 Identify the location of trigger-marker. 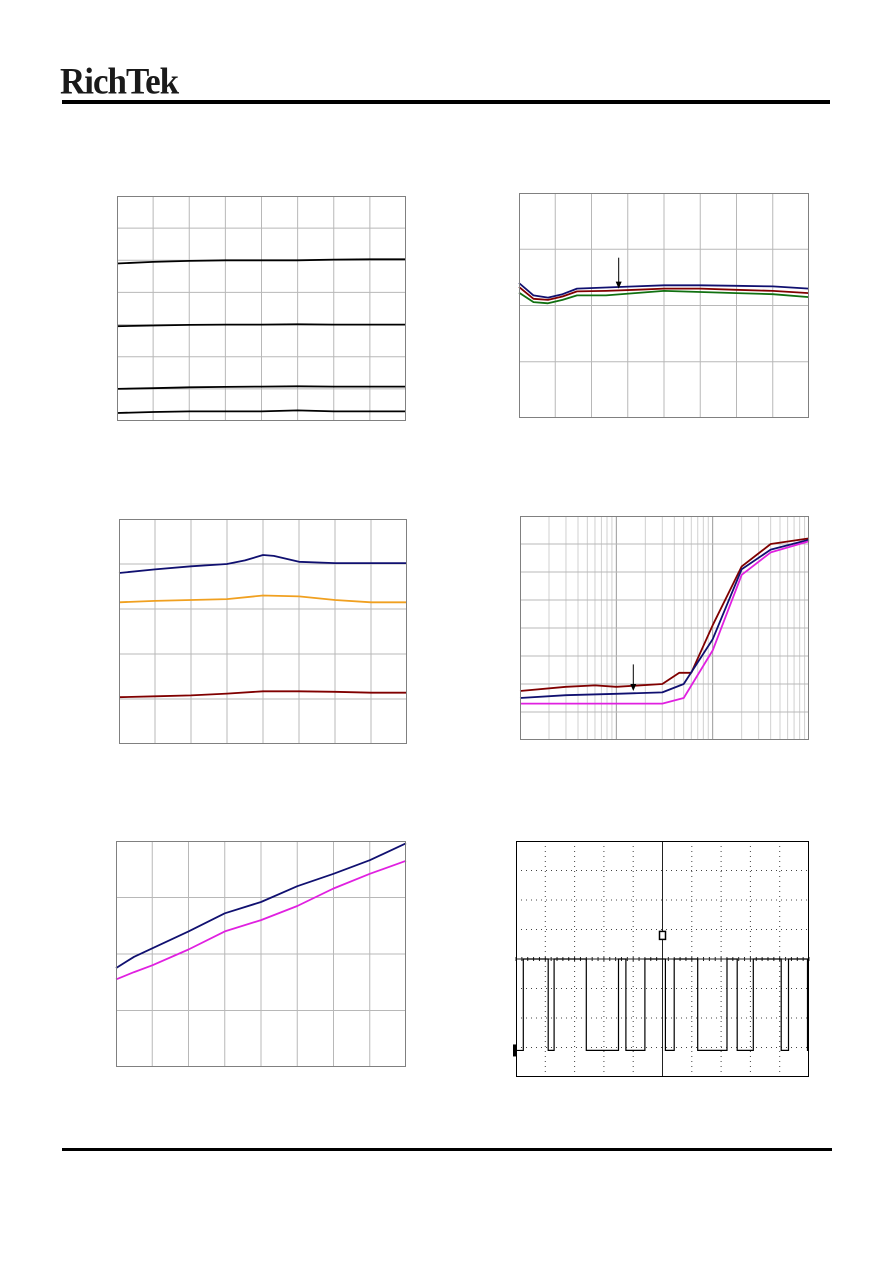
(662, 935).